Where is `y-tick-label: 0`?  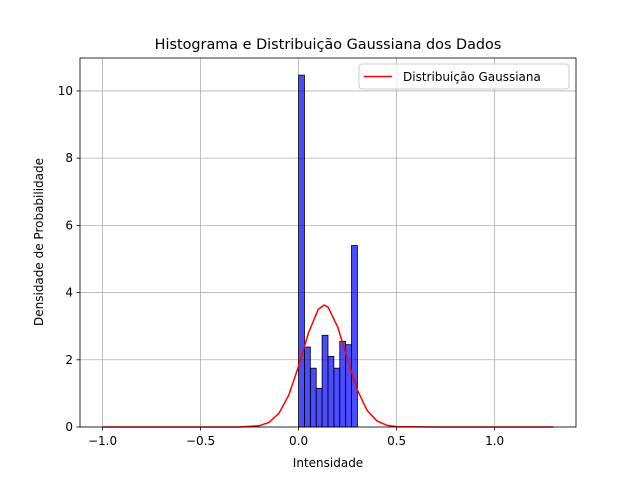
y-tick-label: 0 is located at coordinates (69, 427).